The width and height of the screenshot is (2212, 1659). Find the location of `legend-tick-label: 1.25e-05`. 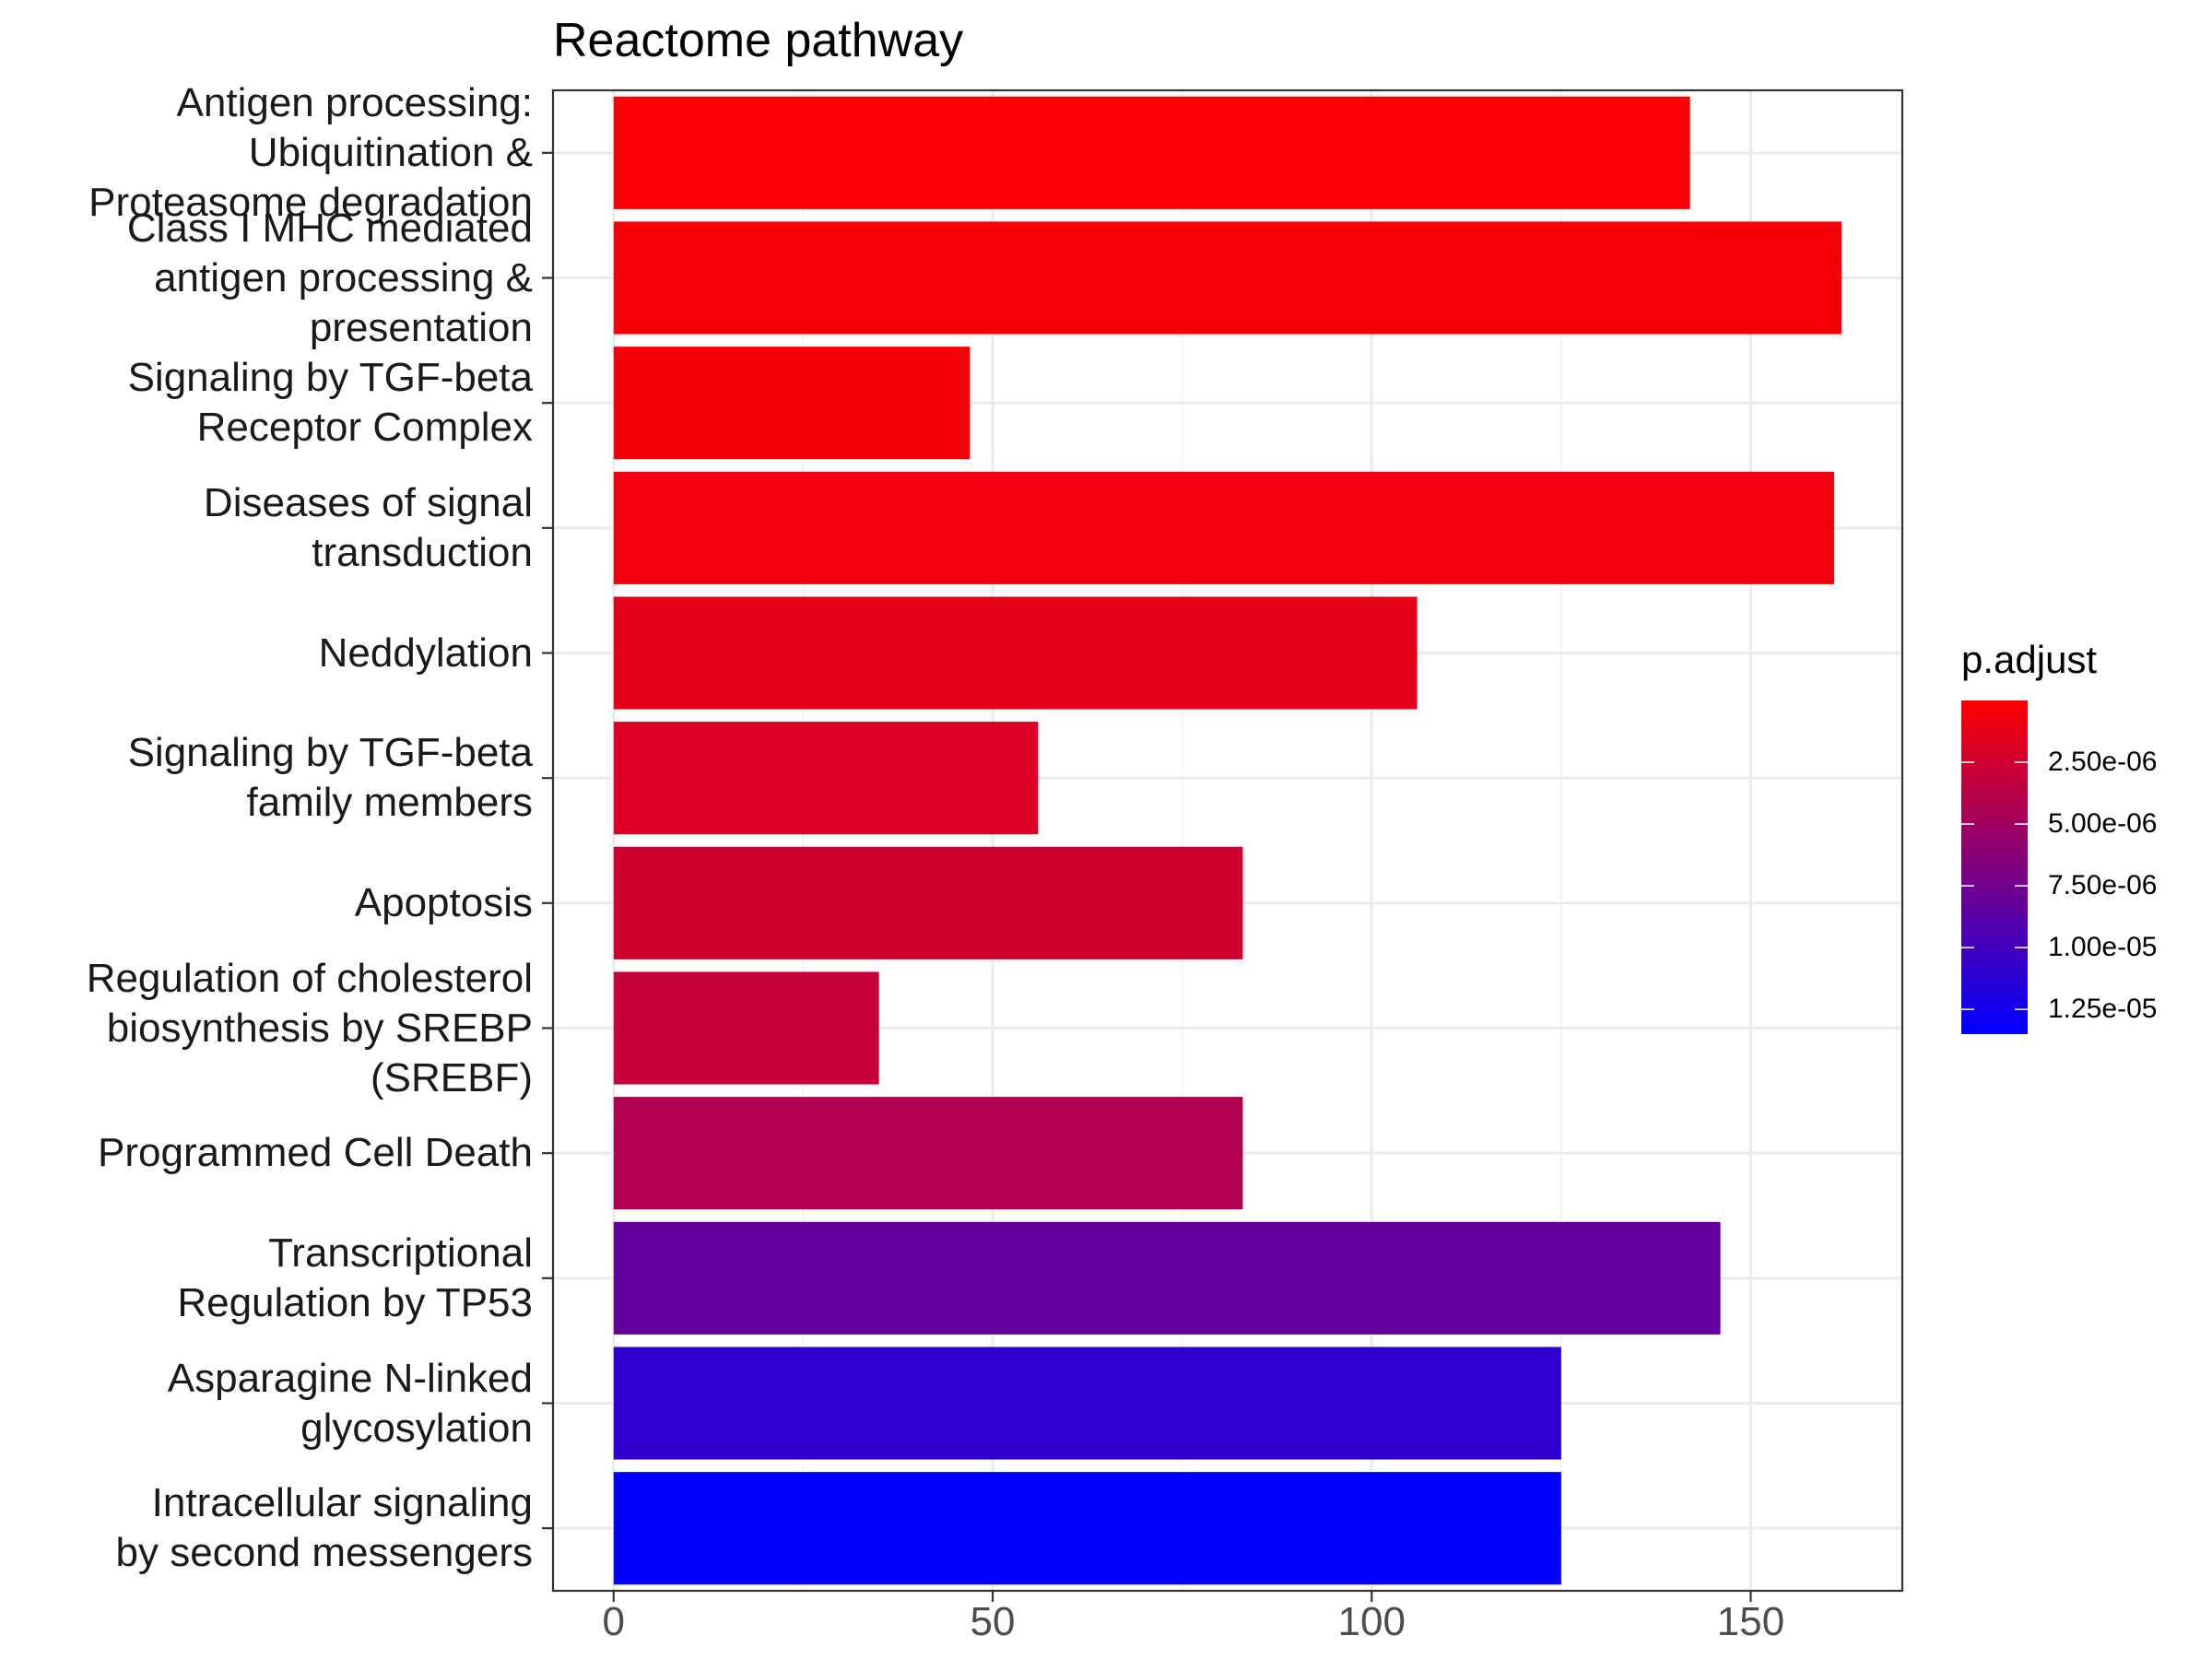

legend-tick-label: 1.25e-05 is located at coordinates (2103, 1009).